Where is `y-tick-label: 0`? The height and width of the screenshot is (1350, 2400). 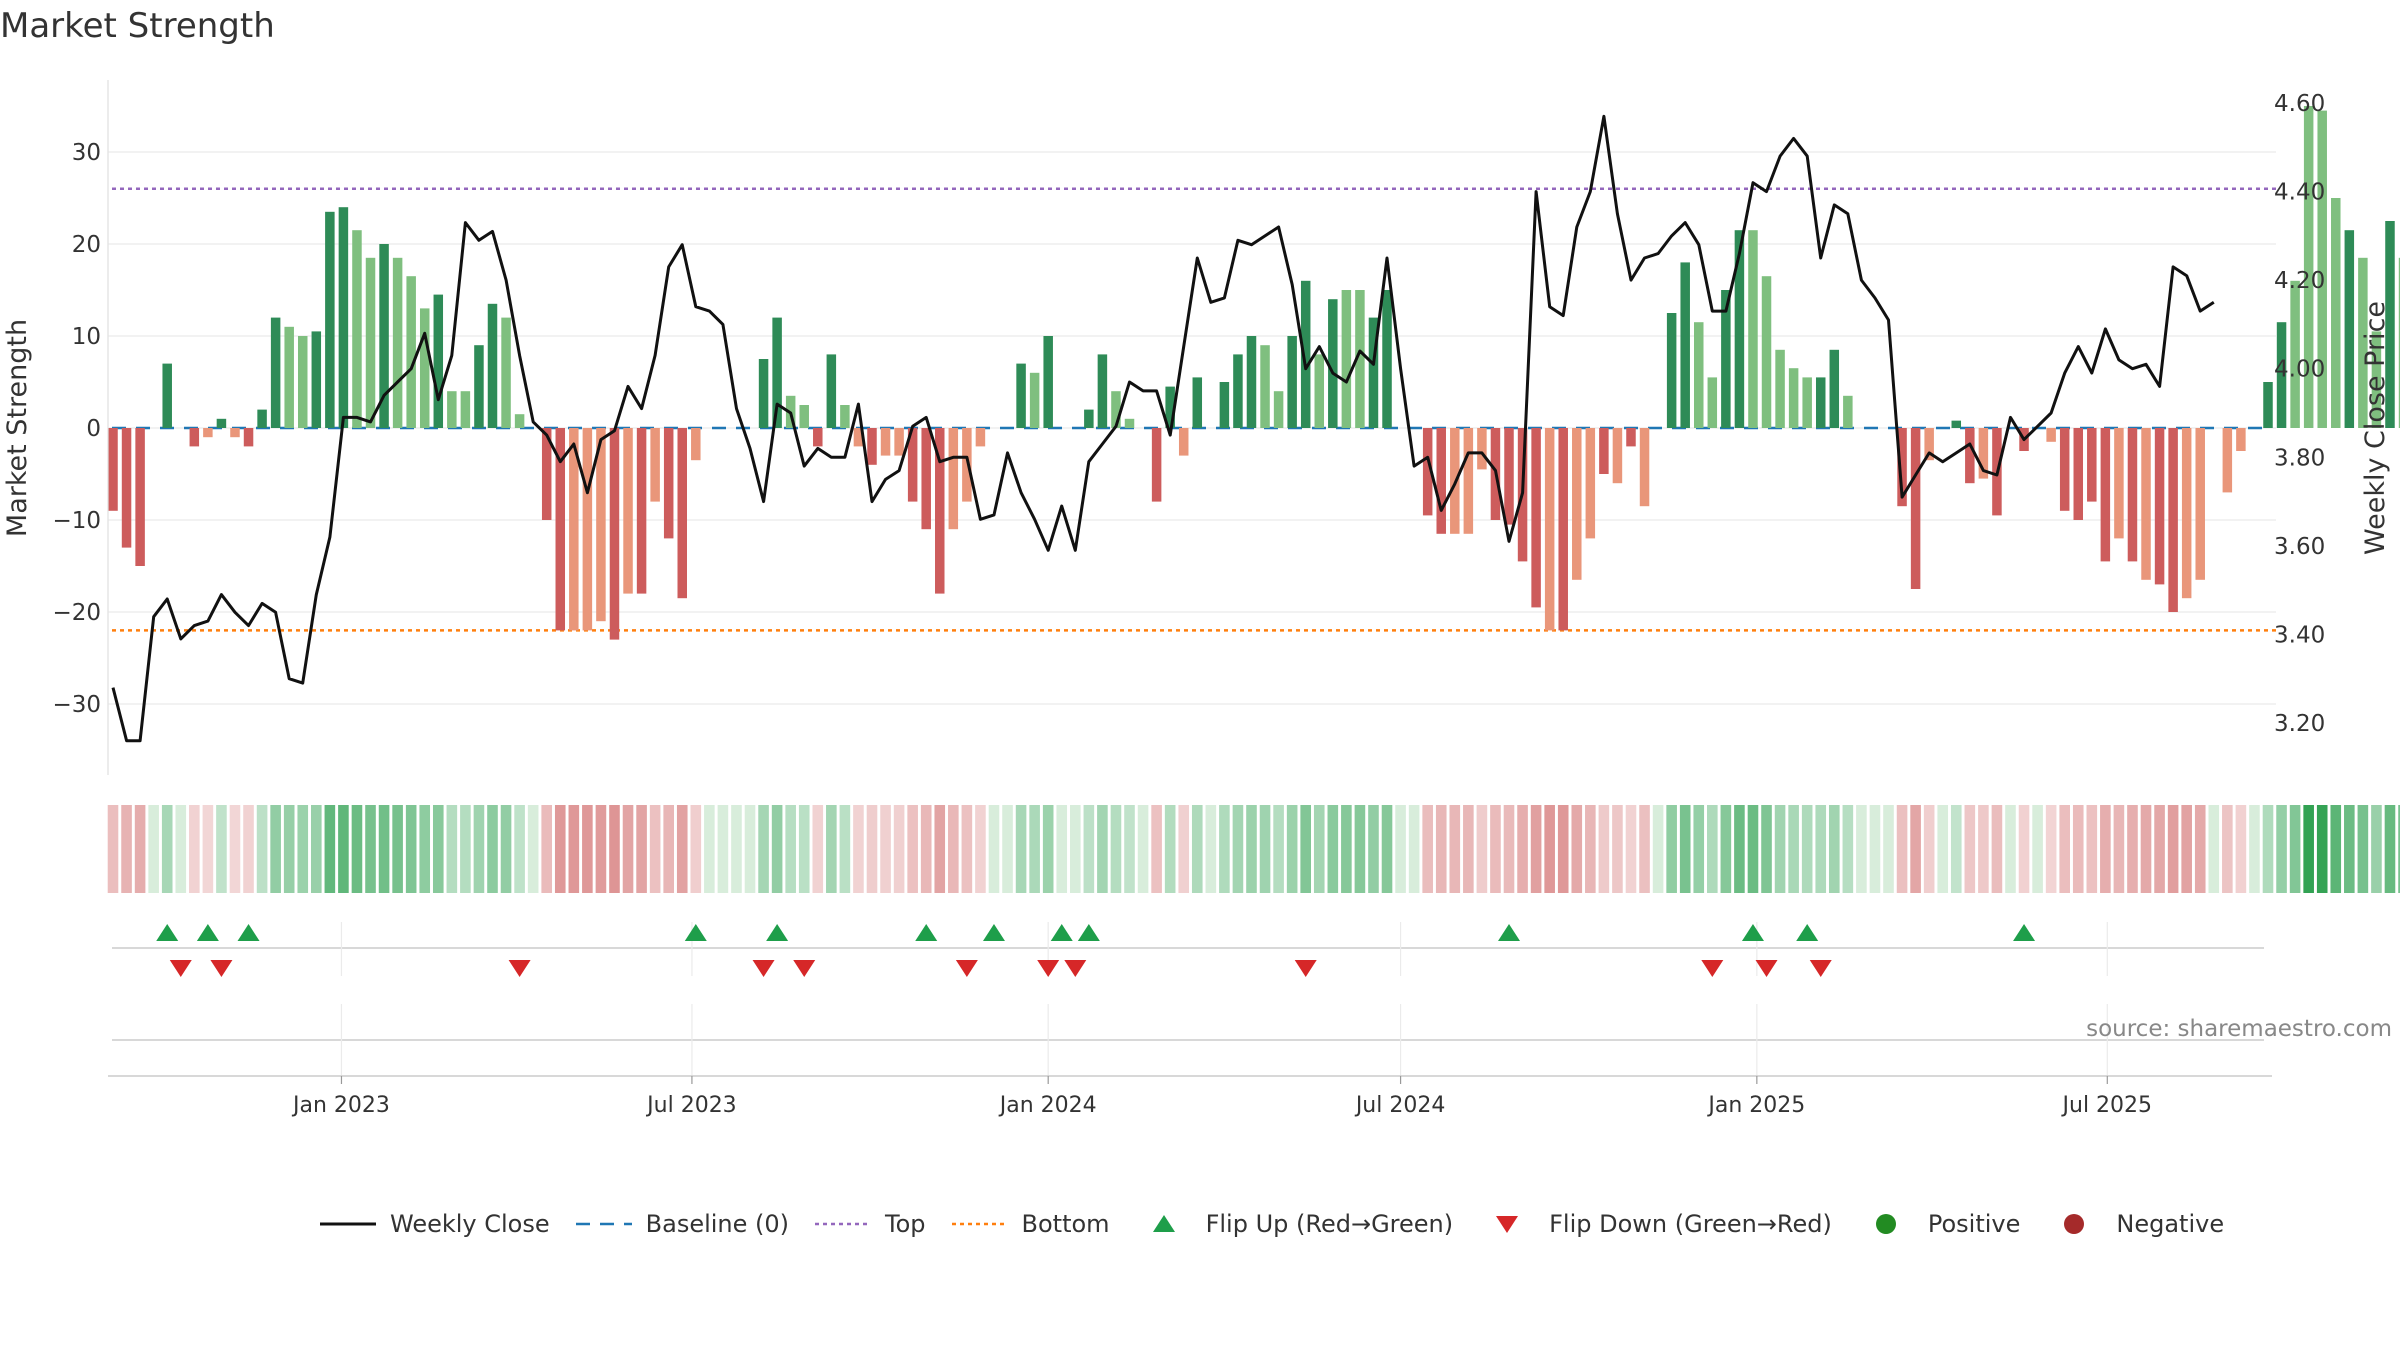
y-tick-label: 0 is located at coordinates (93, 429).